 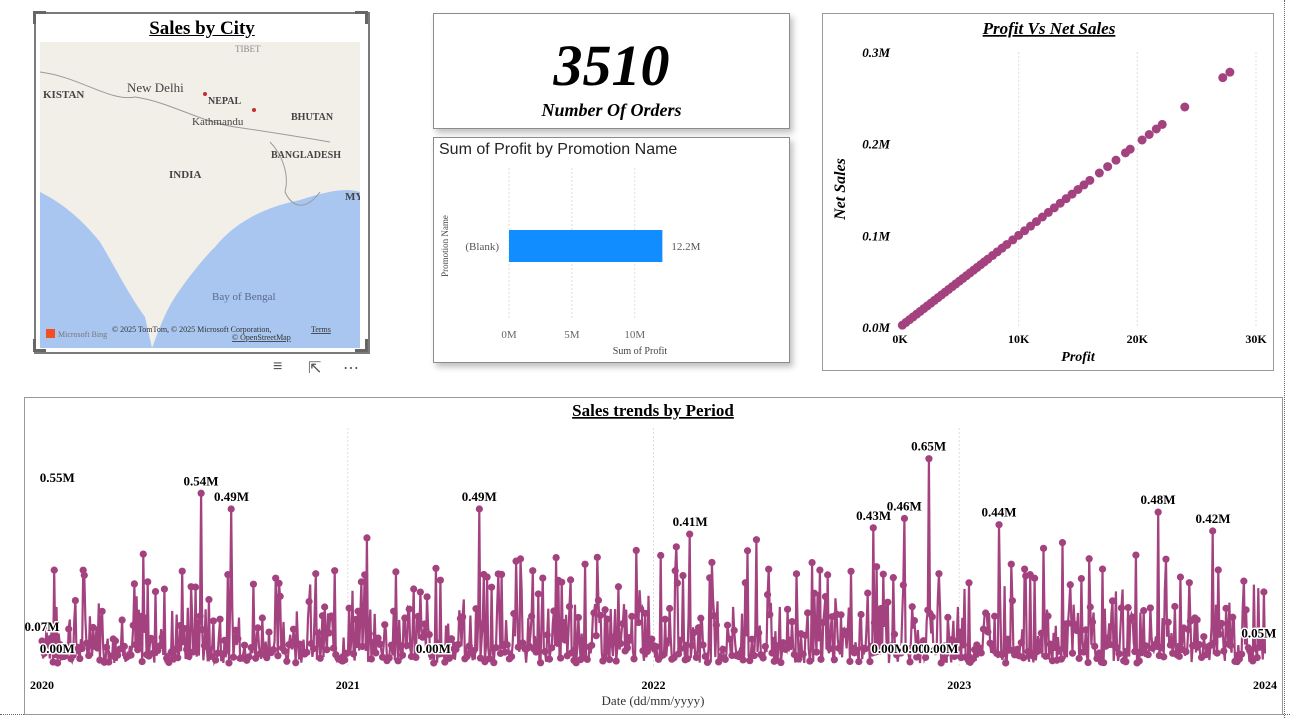 I want to click on resize-handle-top-right, so click(x=361, y=17).